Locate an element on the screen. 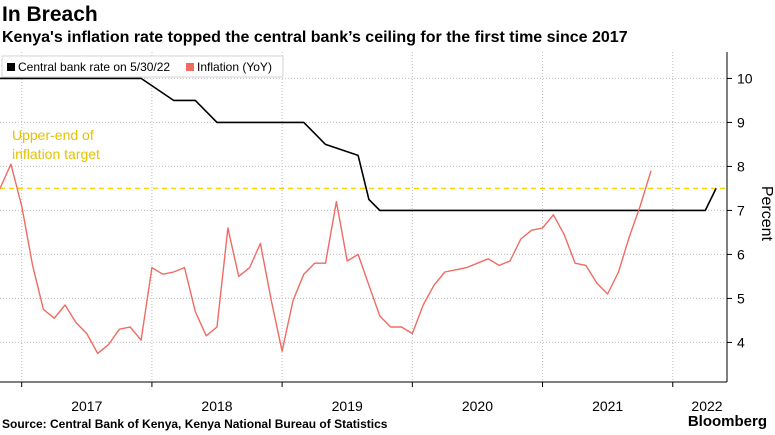  x-tick-label: 2020 is located at coordinates (477, 405).